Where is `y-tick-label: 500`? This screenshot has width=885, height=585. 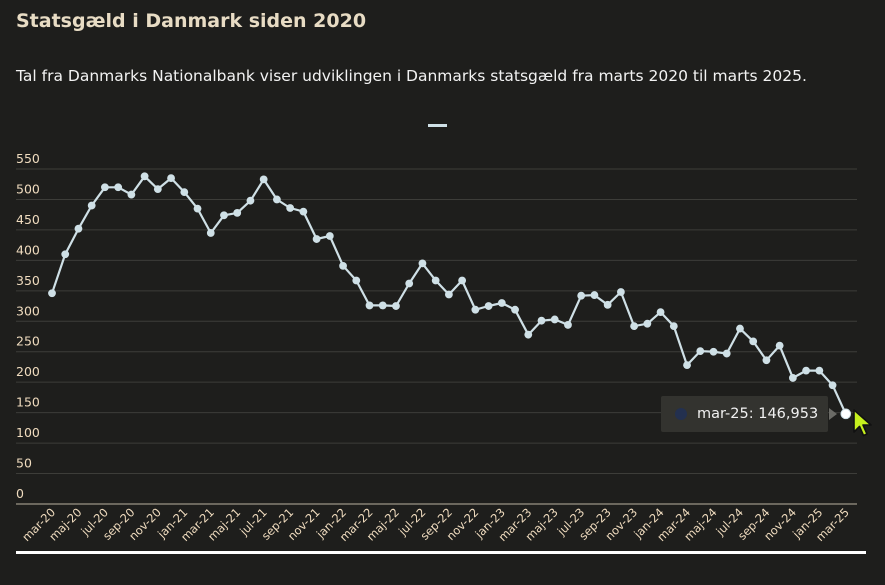 y-tick-label: 500 is located at coordinates (28, 188).